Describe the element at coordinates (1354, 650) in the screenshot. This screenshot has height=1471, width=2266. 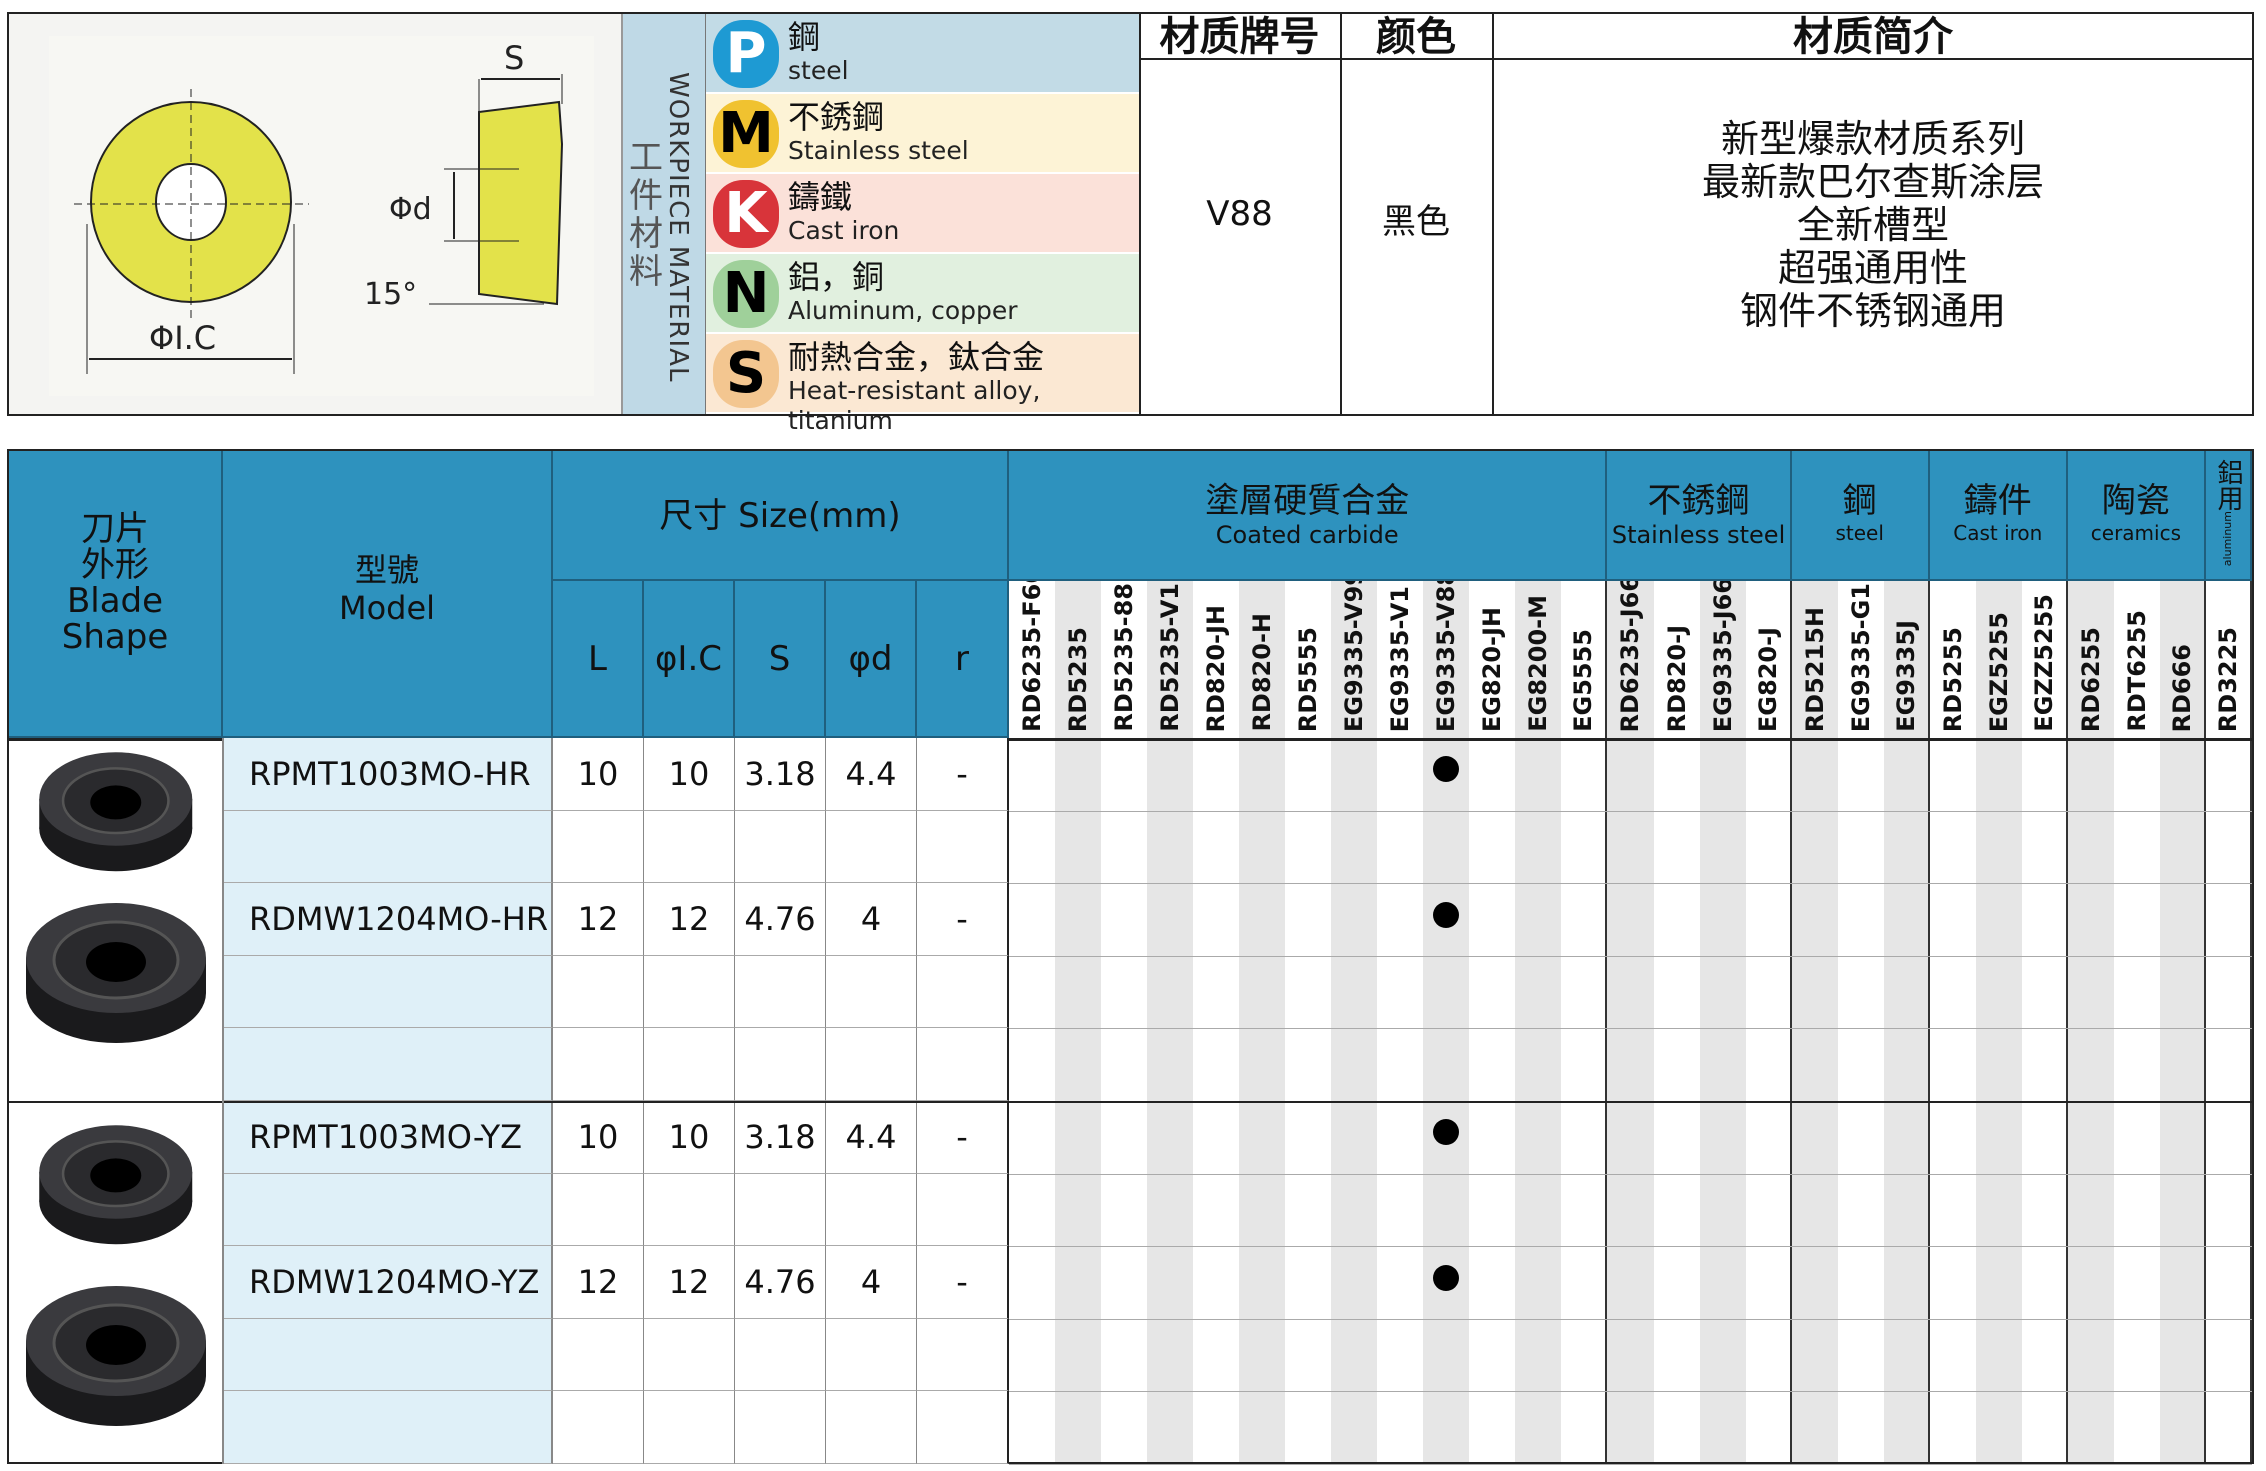
I see `grade-label: EG9335-V99` at that location.